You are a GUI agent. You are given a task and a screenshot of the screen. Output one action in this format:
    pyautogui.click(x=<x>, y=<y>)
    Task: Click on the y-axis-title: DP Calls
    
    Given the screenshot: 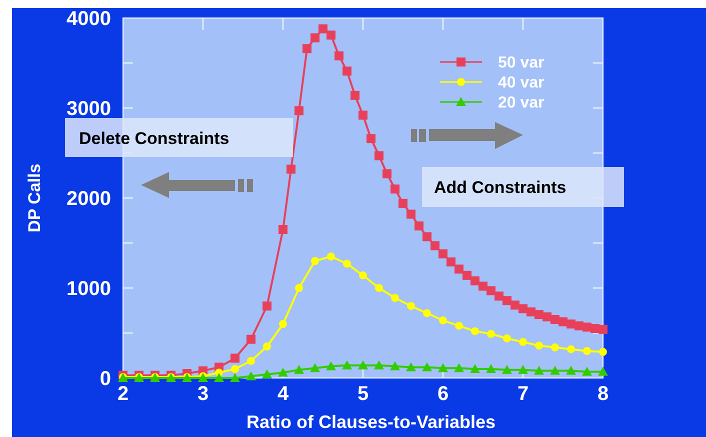 What is the action you would take?
    pyautogui.click(x=34, y=198)
    